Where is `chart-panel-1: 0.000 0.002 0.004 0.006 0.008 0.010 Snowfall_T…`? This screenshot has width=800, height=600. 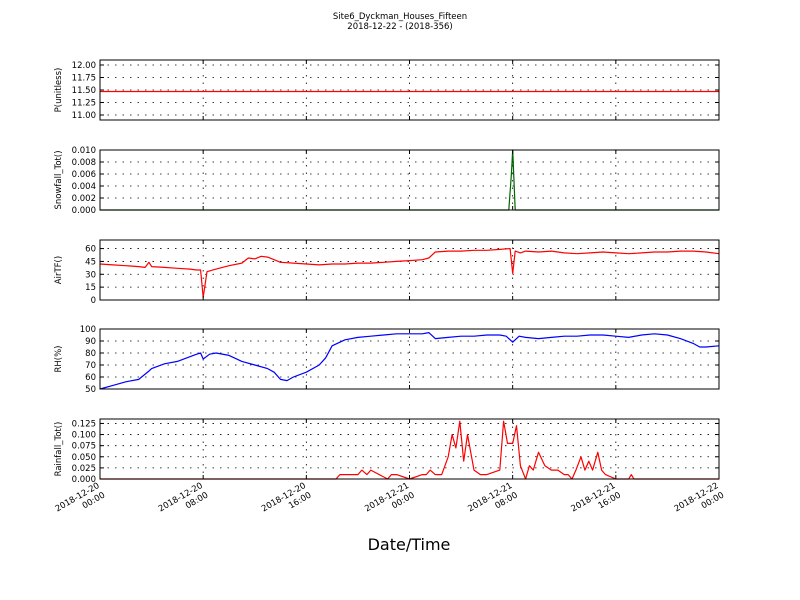
chart-panel-1: 0.000 0.002 0.004 0.006 0.008 0.010 Snowfall_T… is located at coordinates (387, 181).